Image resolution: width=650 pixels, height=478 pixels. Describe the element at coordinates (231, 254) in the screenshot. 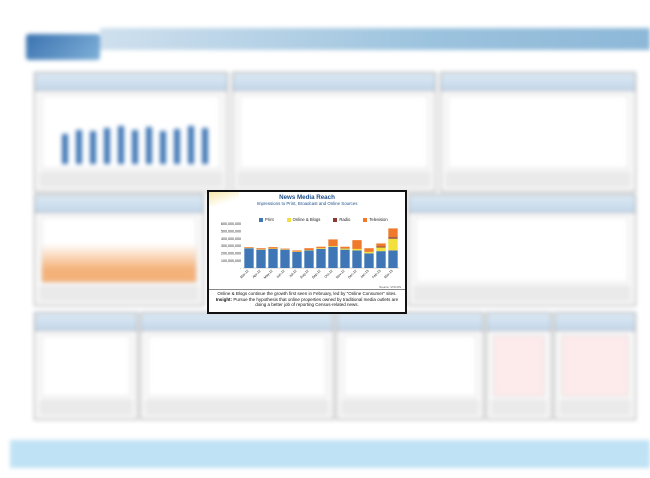

I see `y-tick-label: 200,000,000` at that location.